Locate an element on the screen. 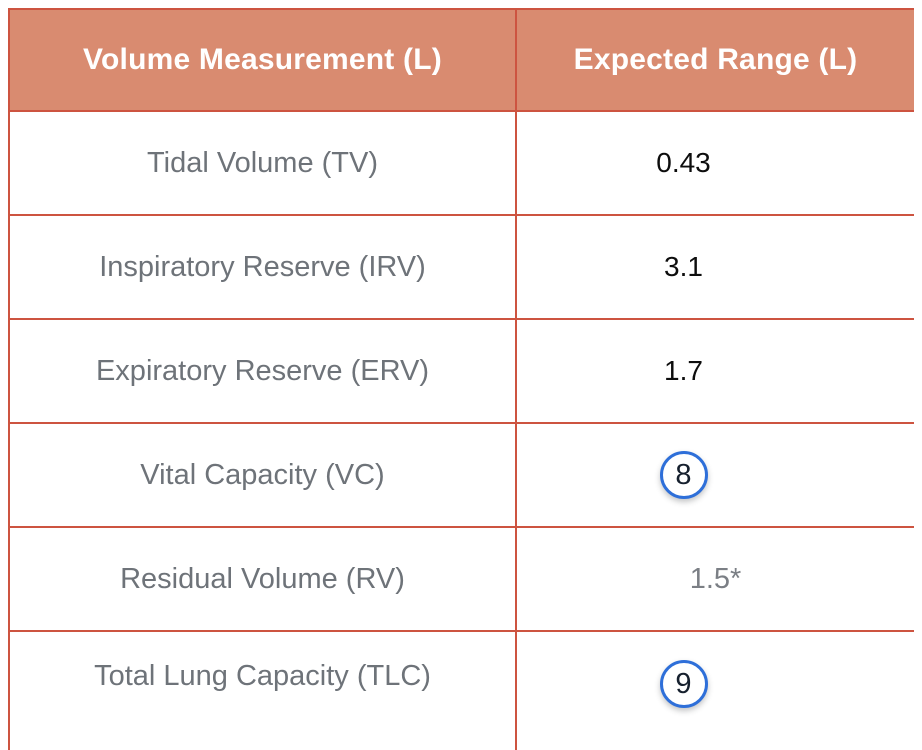 This screenshot has height=750, width=922. row-value-cell-total-lung-capacity: 9 is located at coordinates (714, 690).